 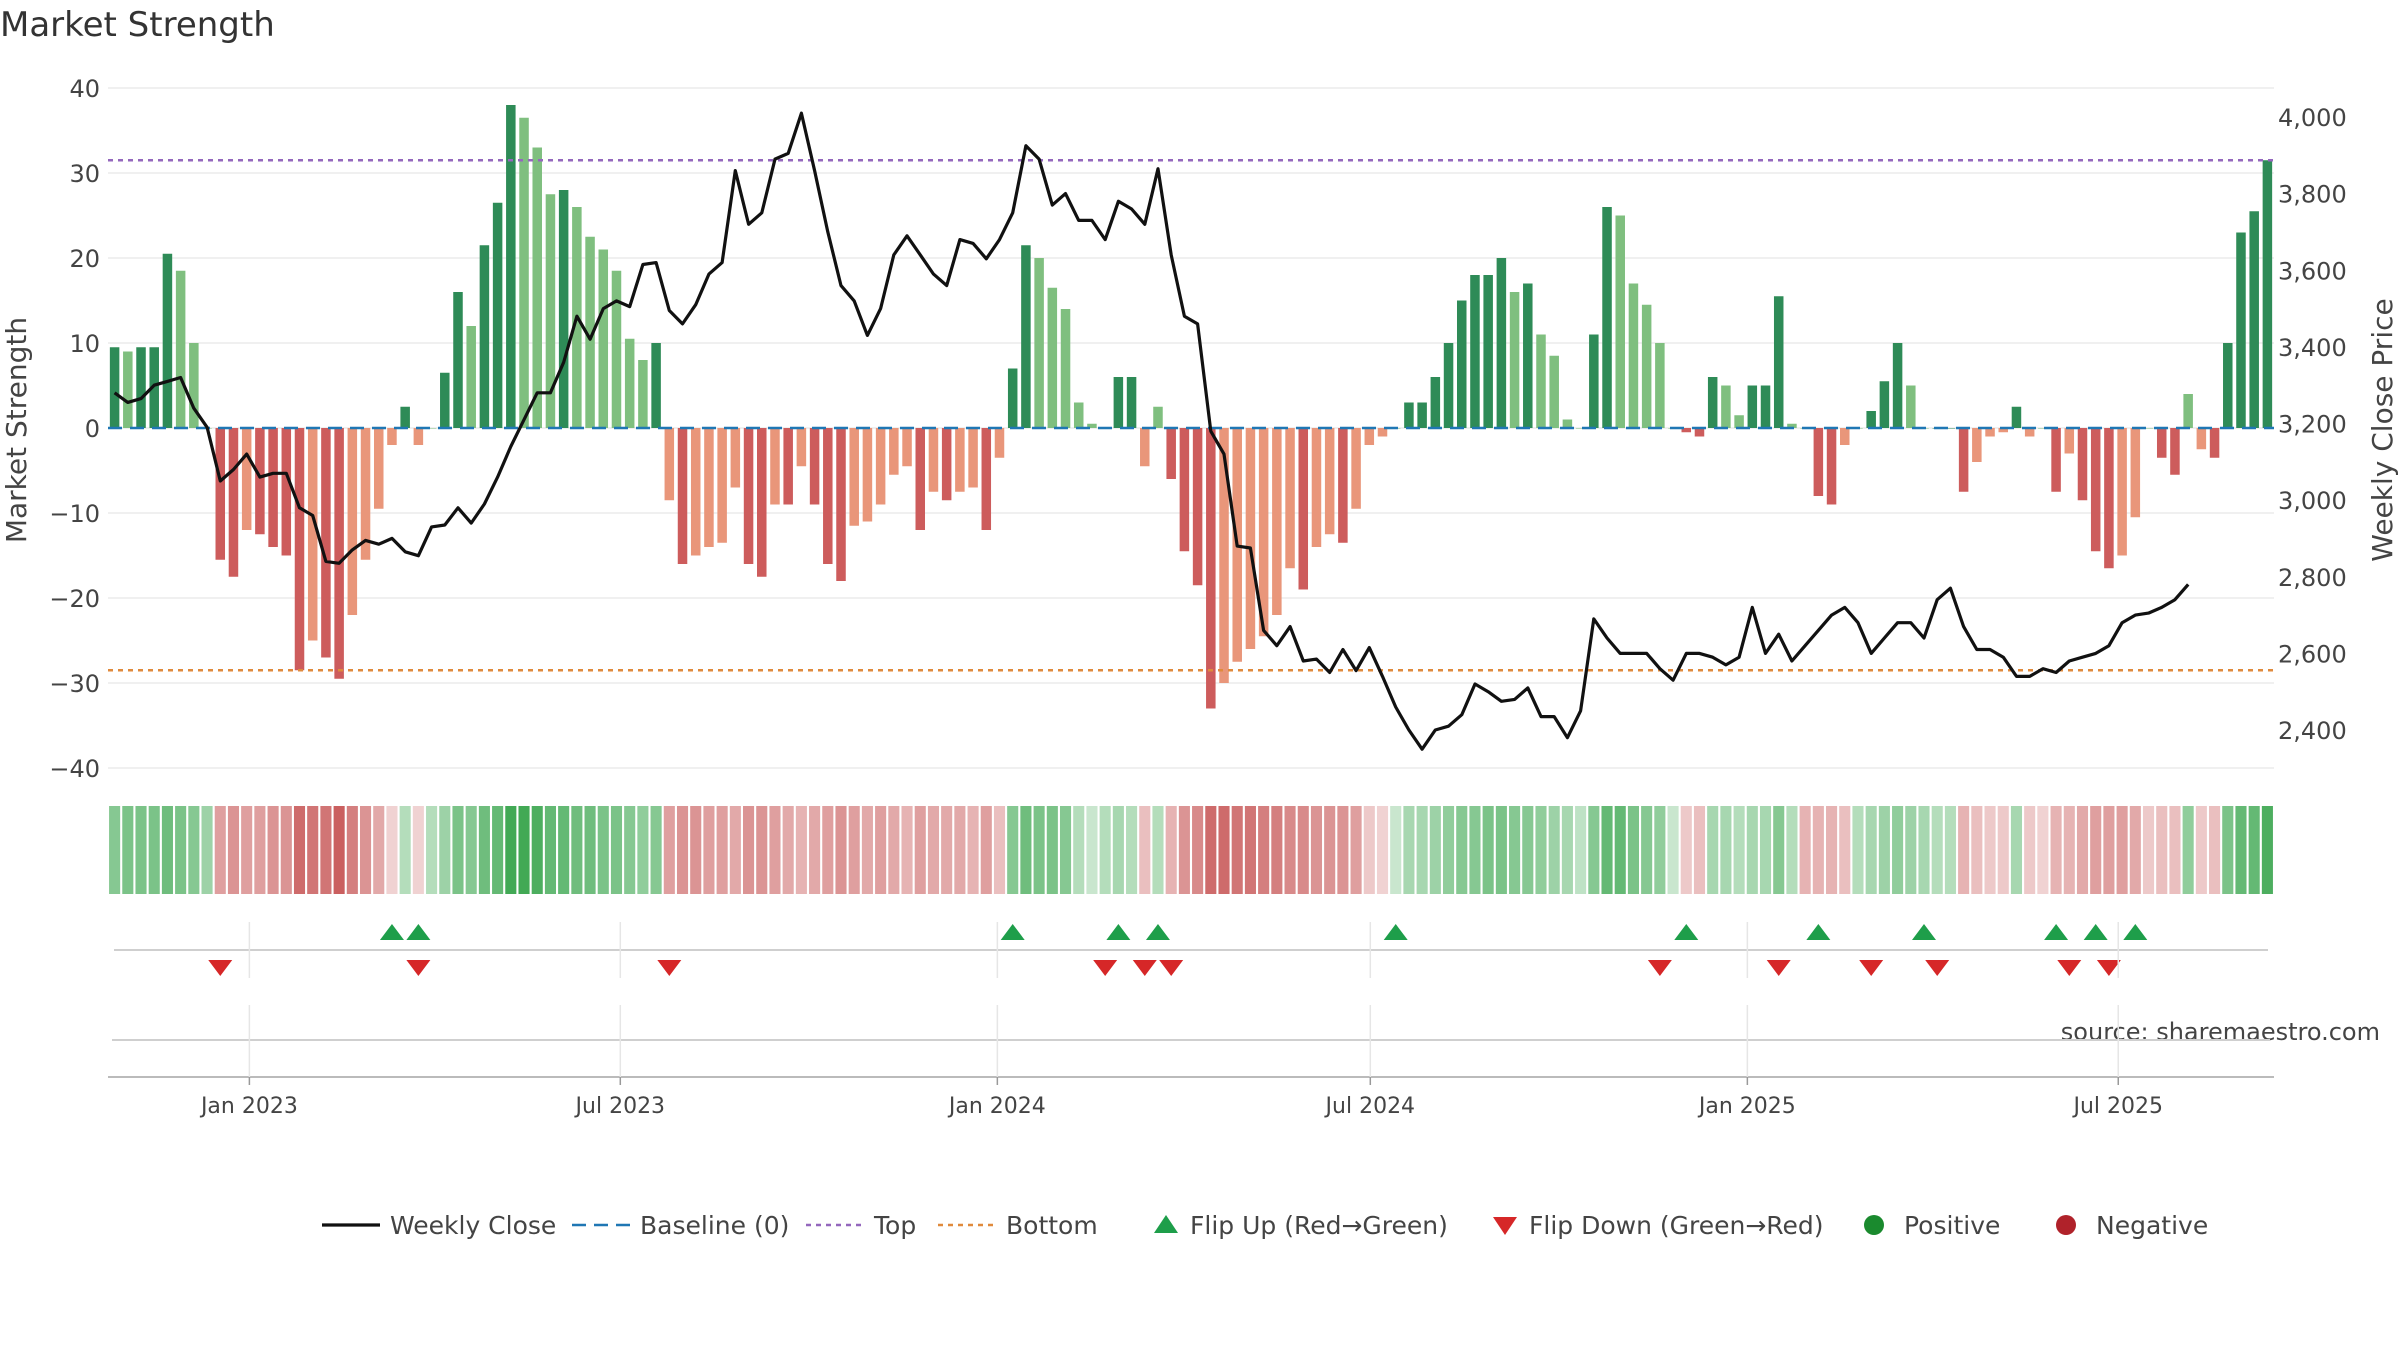 I want to click on legend-label: Positive, so click(x=1952, y=1225).